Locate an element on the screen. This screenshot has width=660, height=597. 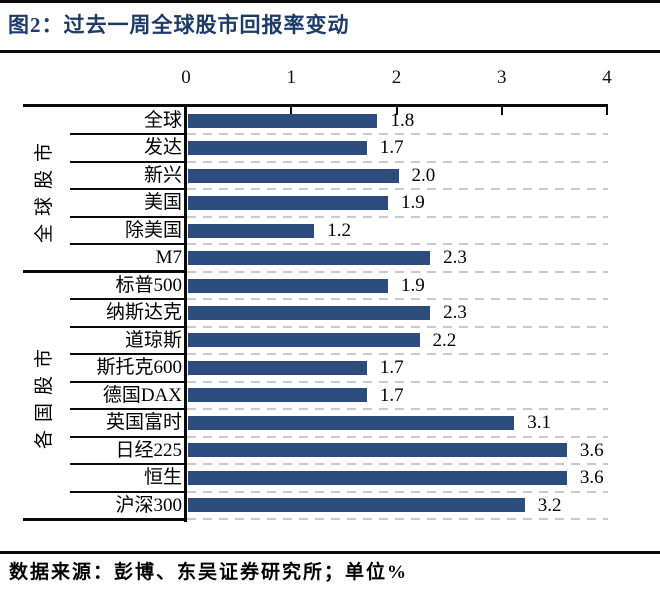
x-axis-tick-label: 1 is located at coordinates (291, 77).